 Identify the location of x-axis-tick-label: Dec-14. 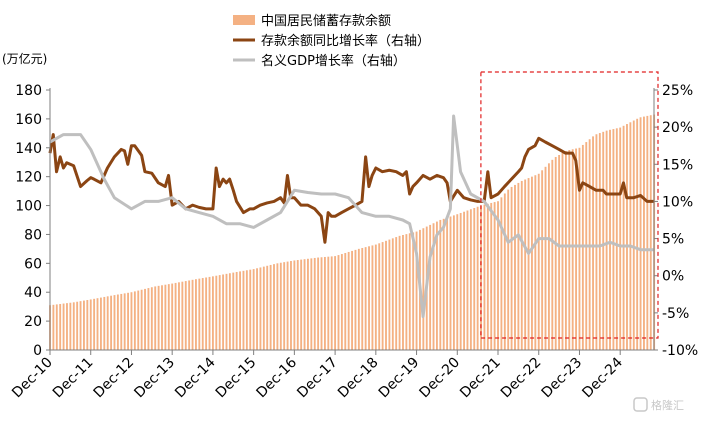
(195, 377).